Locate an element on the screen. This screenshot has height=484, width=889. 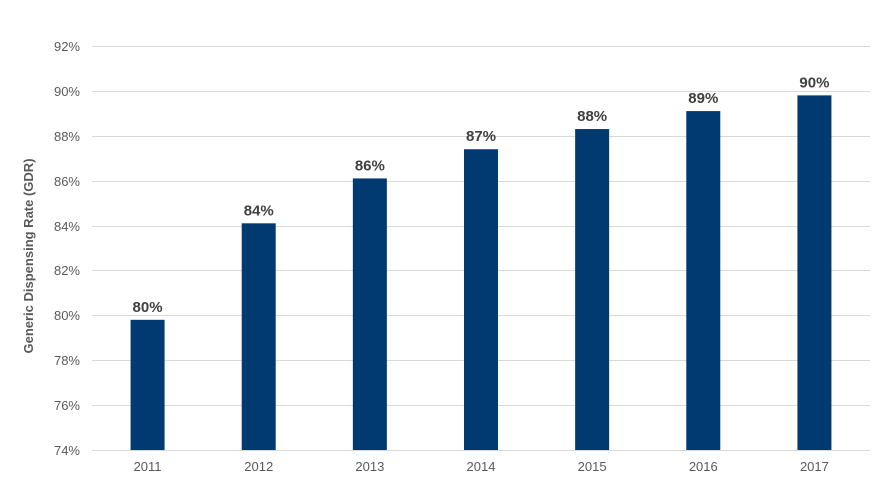
data-label-2013: 86% is located at coordinates (370, 165).